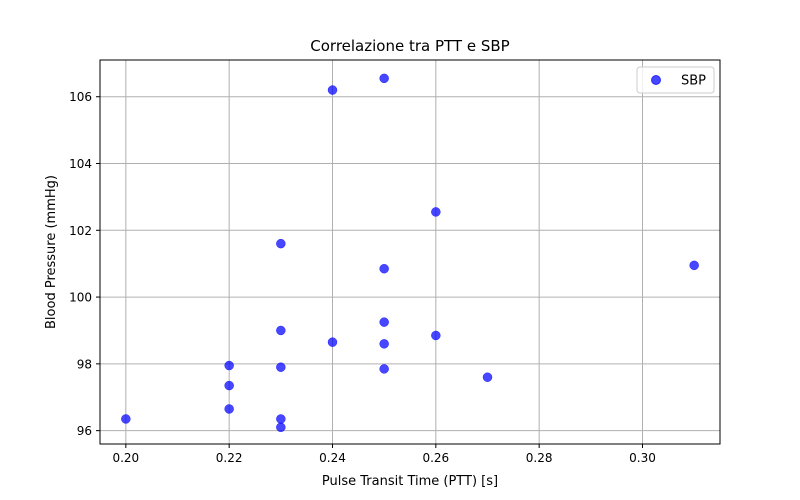 This screenshot has width=800, height=500. What do you see at coordinates (80, 231) in the screenshot?
I see `y-tick-label: 102` at bounding box center [80, 231].